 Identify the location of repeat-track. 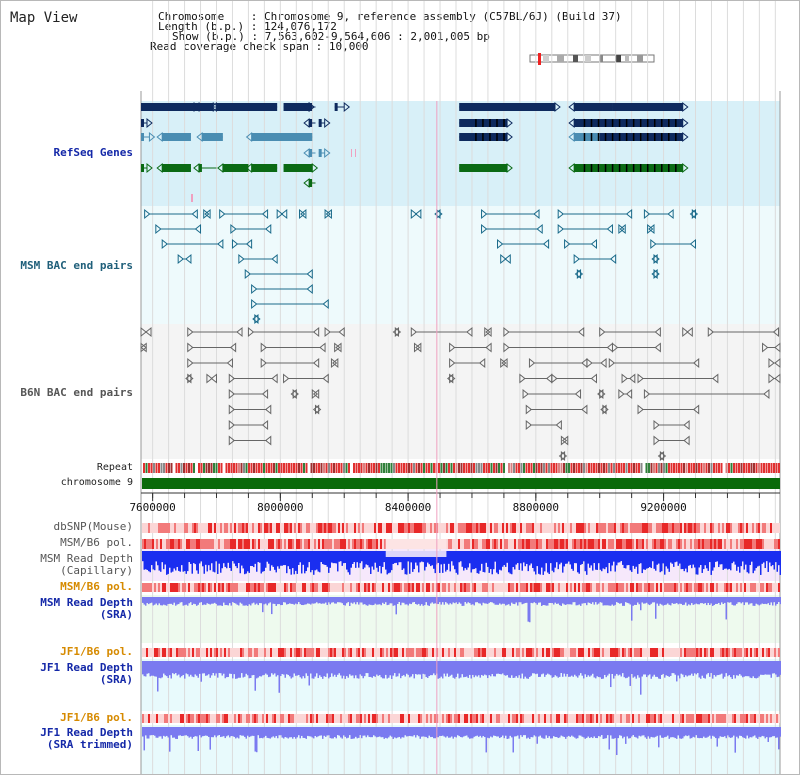
(461, 468).